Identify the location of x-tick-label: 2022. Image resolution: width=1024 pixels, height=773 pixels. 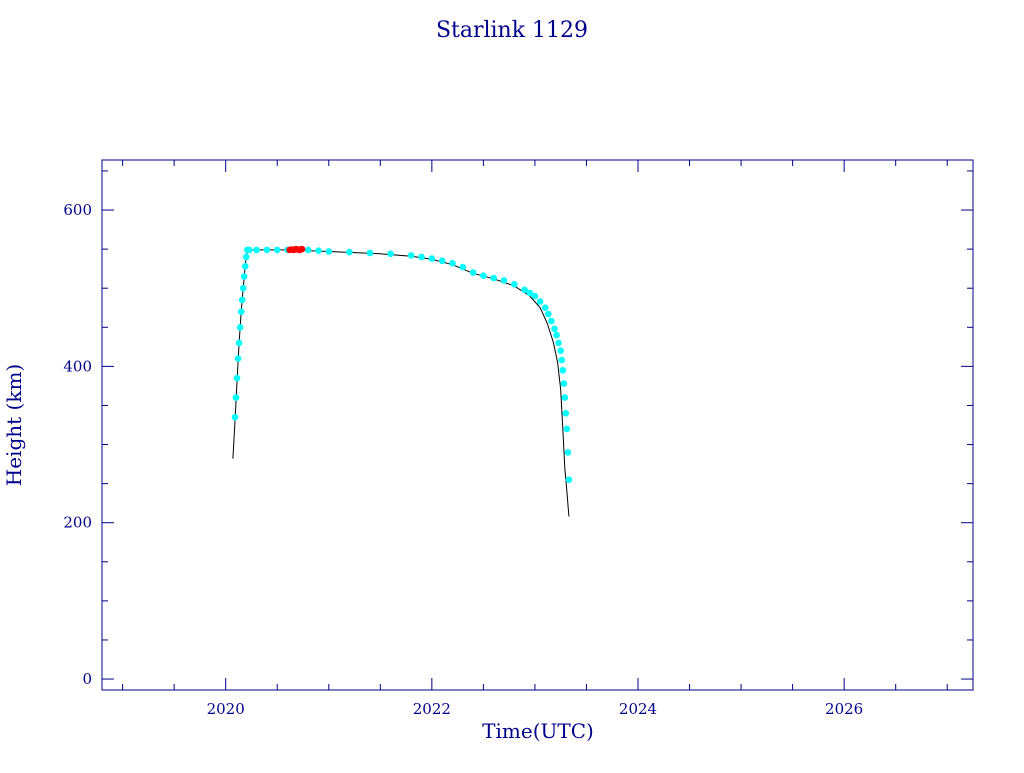
(432, 709).